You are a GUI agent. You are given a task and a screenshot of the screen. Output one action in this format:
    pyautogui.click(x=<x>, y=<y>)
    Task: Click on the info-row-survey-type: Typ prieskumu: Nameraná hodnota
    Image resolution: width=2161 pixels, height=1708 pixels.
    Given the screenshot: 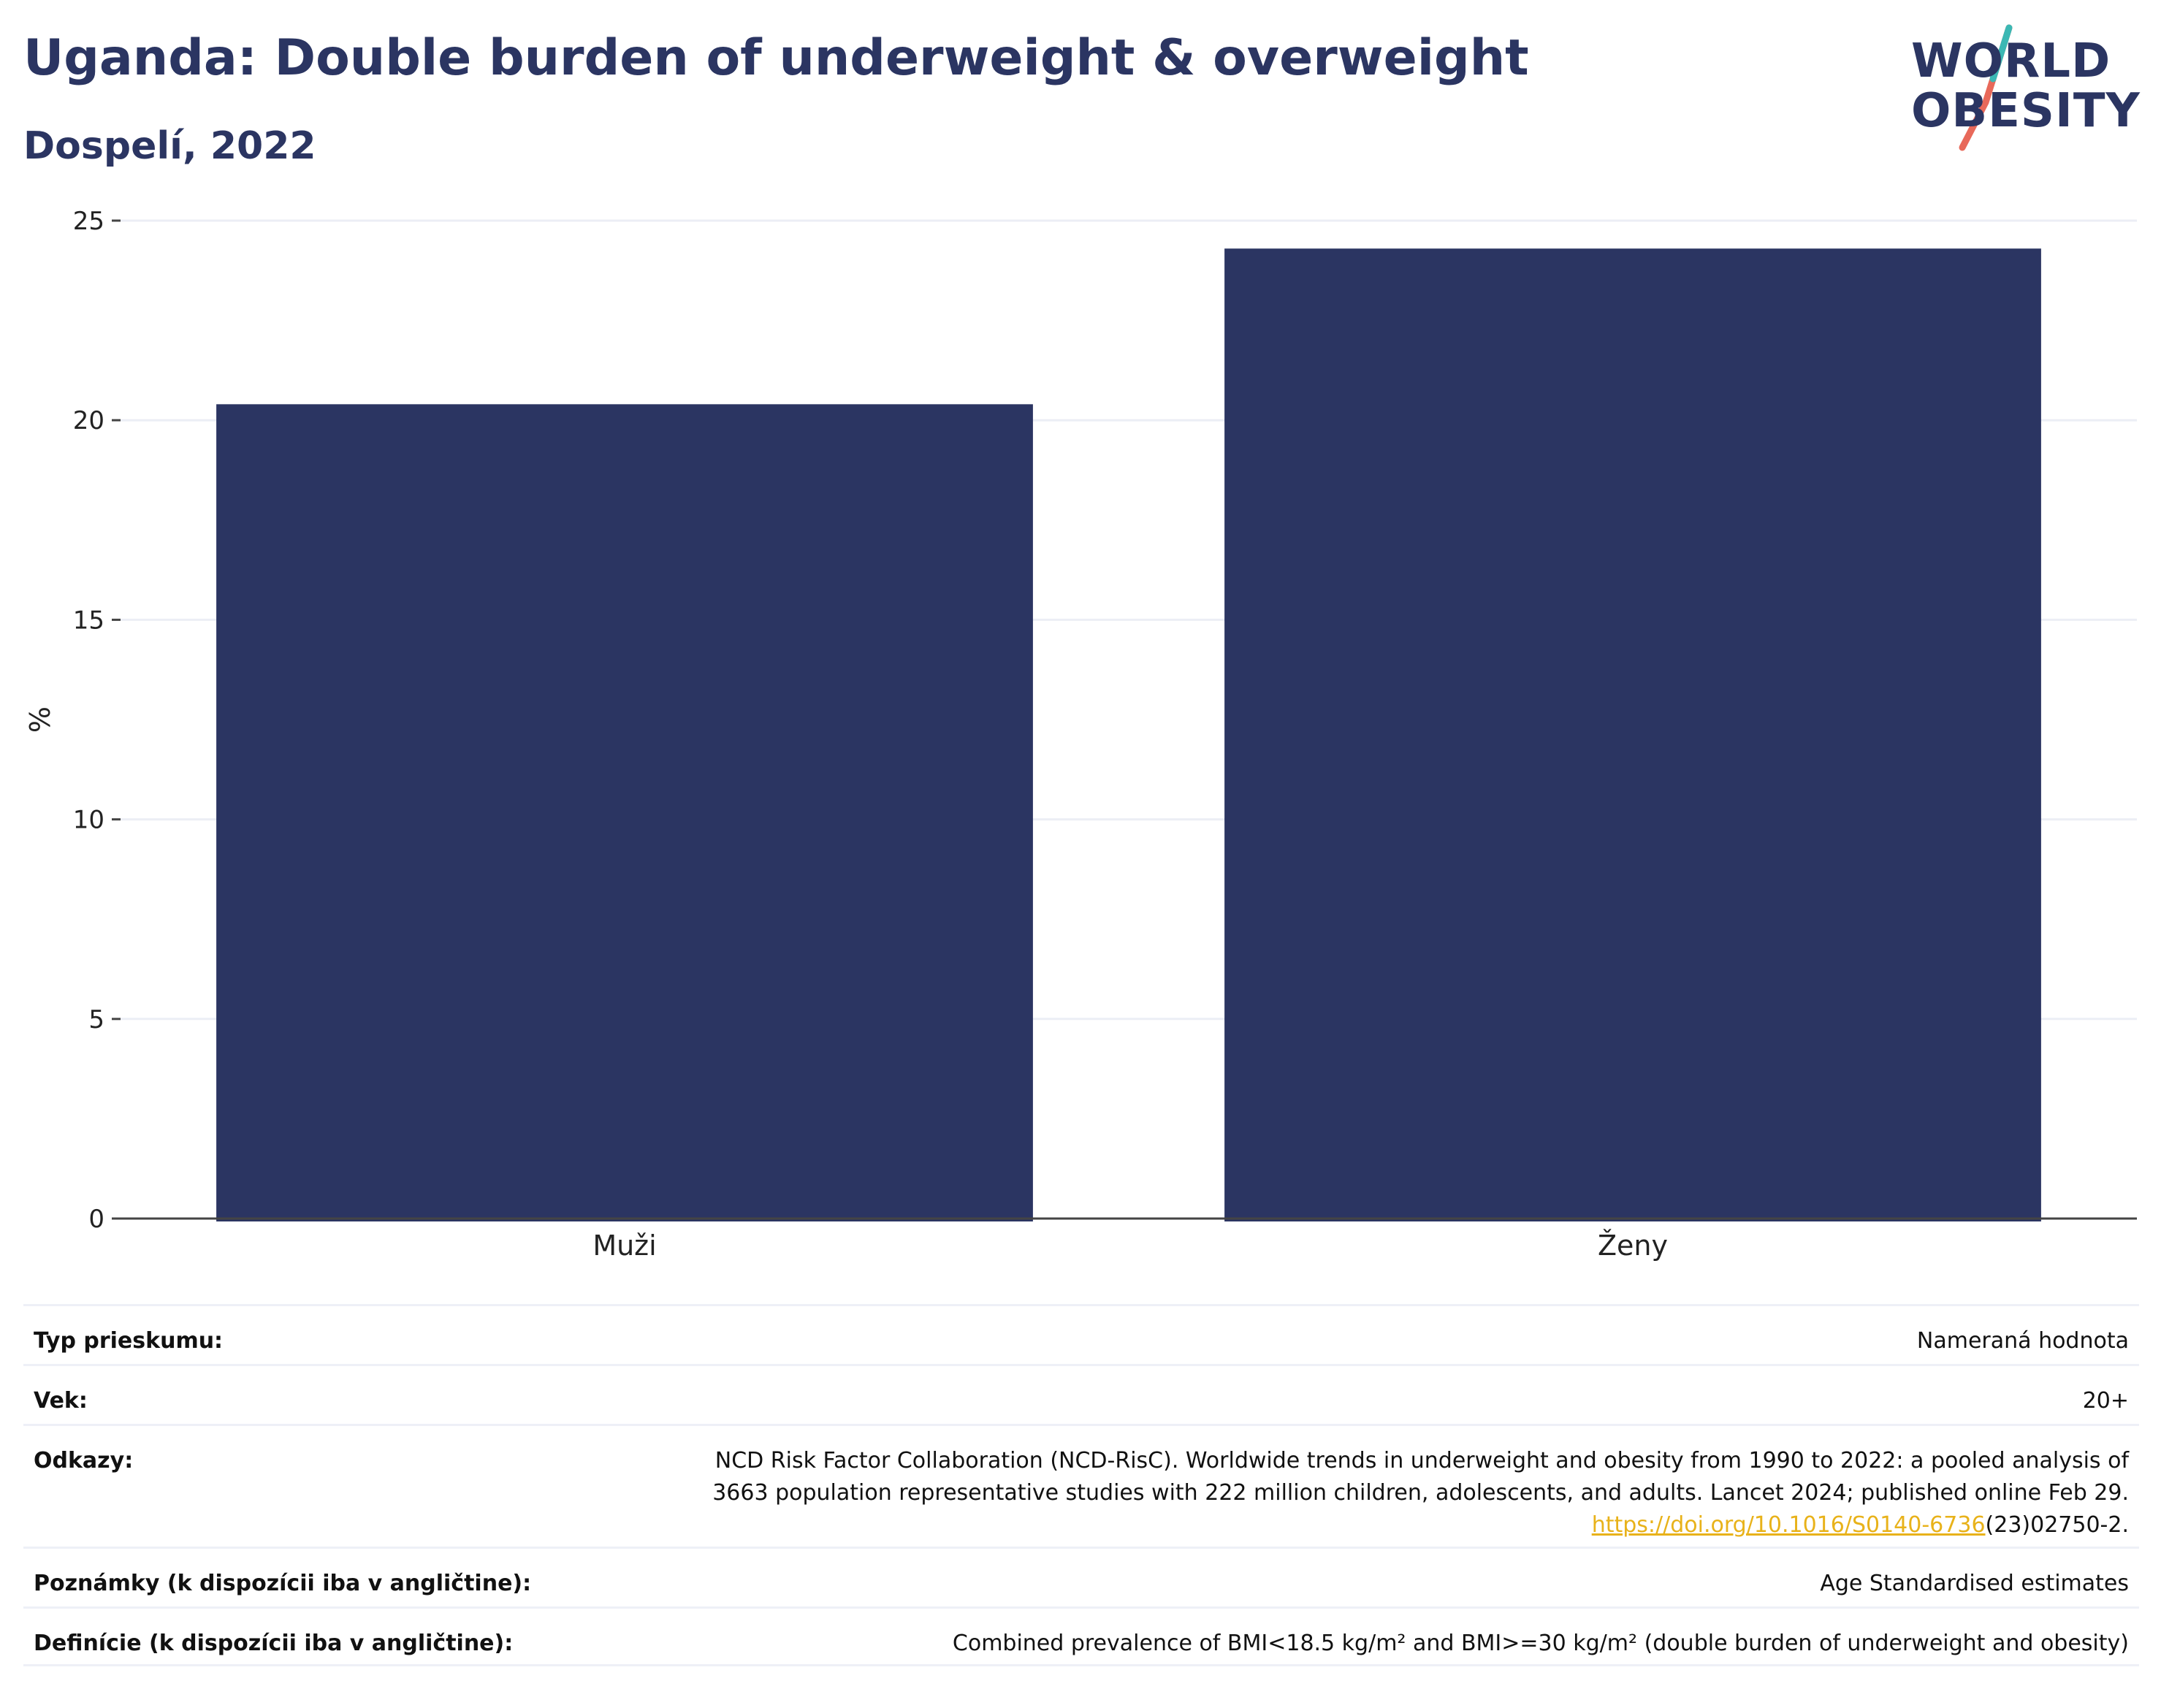 What is the action you would take?
    pyautogui.click(x=1081, y=1334)
    